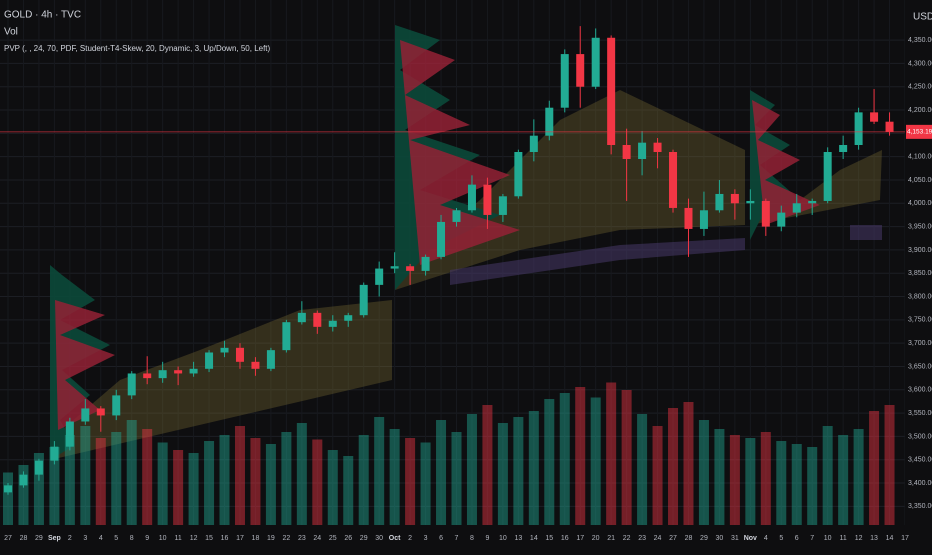 This screenshot has width=932, height=555. Describe the element at coordinates (920, 87) in the screenshot. I see `y-tick-label: 4,250.000` at that location.